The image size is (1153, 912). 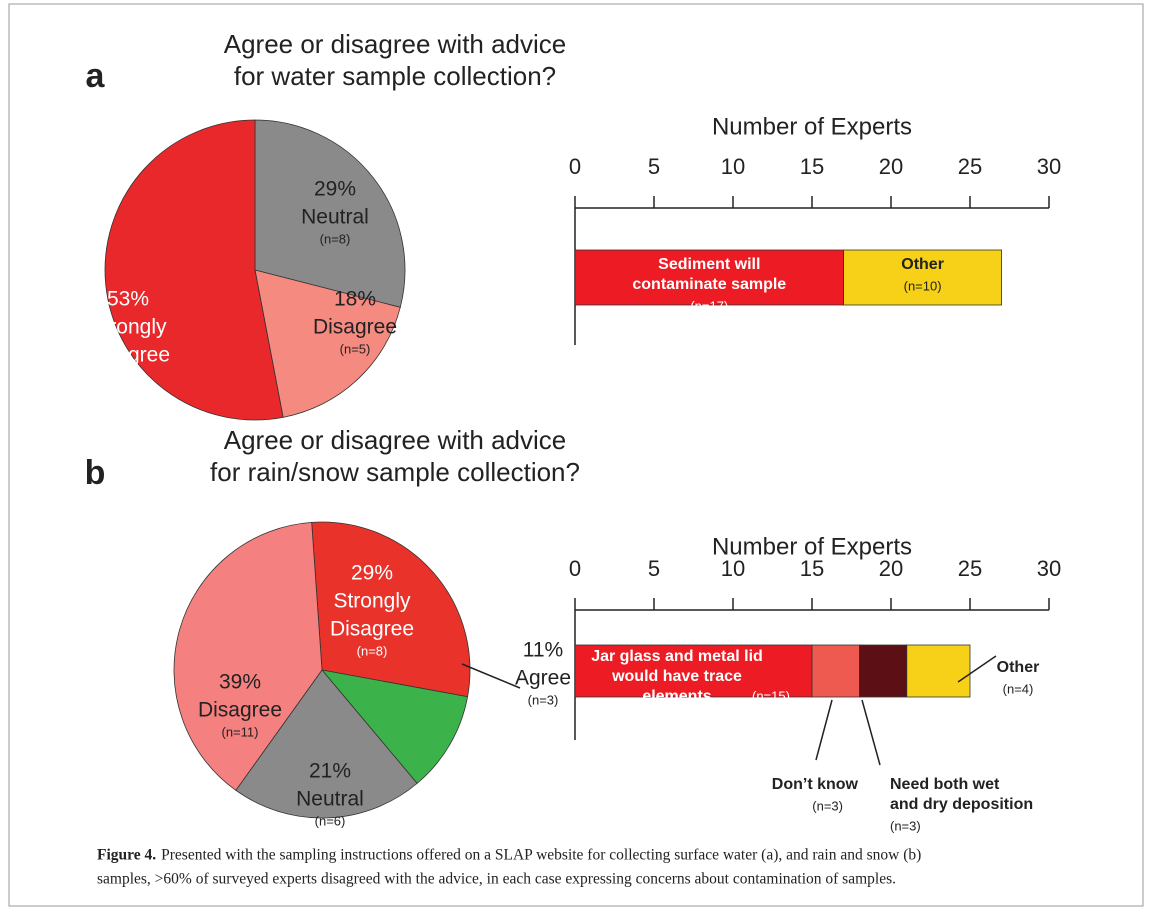 I want to click on segment-label: elements, so click(x=676, y=696).